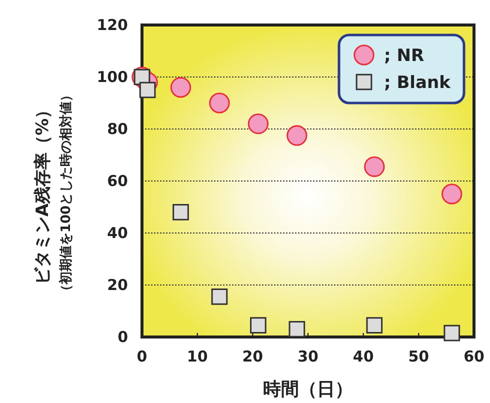 The height and width of the screenshot is (403, 490). I want to click on y-tick-label: 80, so click(117, 129).